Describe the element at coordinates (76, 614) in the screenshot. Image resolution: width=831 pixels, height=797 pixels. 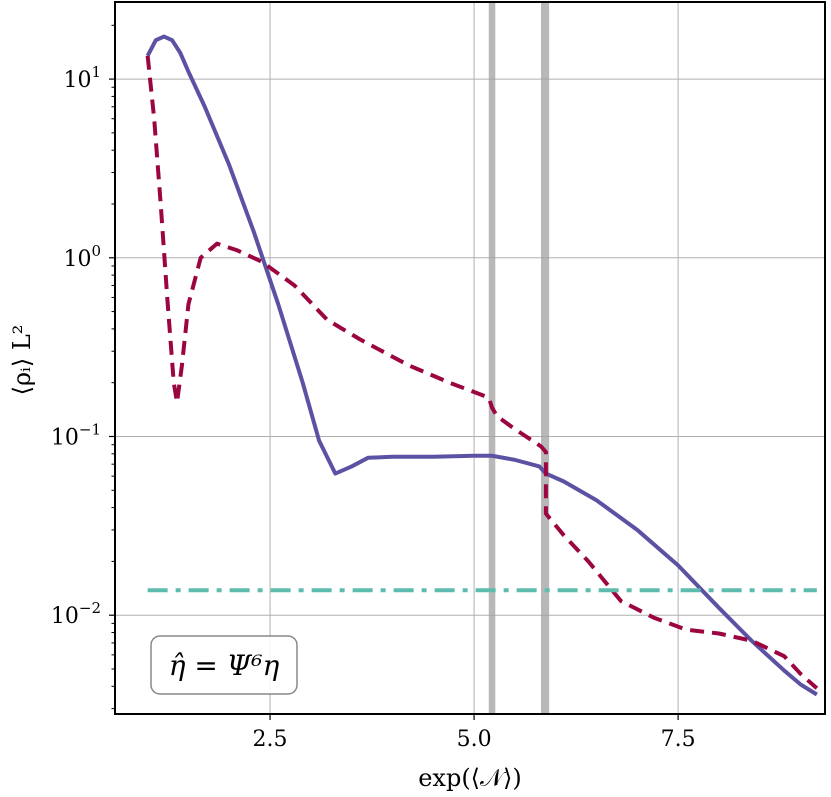
I see `y-tick-label: 10⁻²` at that location.